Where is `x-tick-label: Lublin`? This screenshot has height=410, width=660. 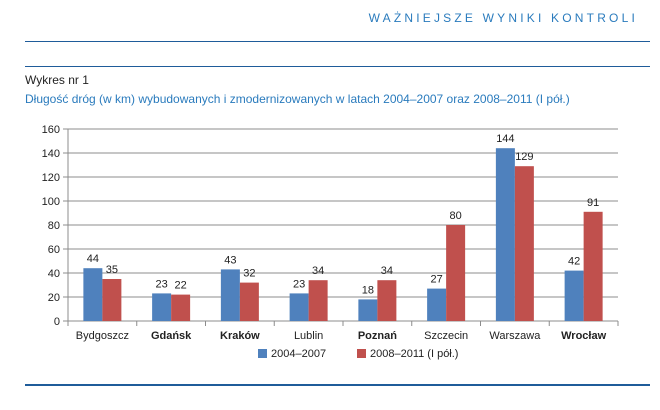
x-tick-label: Lublin is located at coordinates (308, 336).